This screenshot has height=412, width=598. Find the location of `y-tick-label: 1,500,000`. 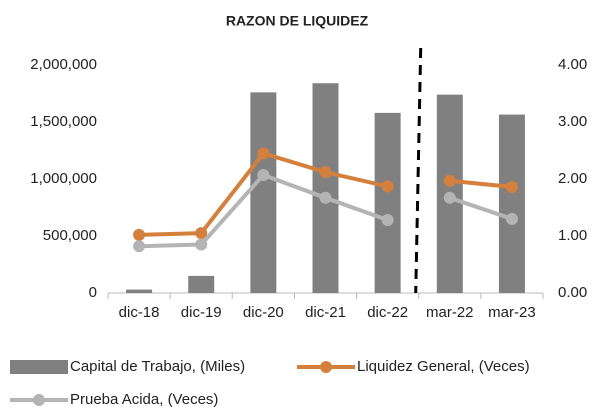

y-tick-label: 1,500,000 is located at coordinates (63, 121).